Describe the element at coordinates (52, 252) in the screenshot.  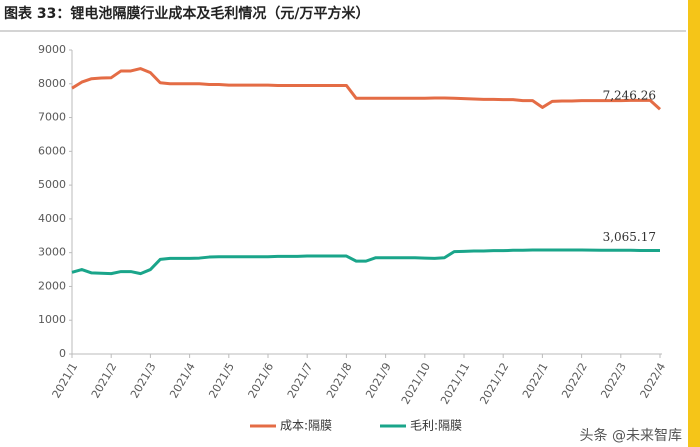
I see `y-tick-label: 3000` at that location.